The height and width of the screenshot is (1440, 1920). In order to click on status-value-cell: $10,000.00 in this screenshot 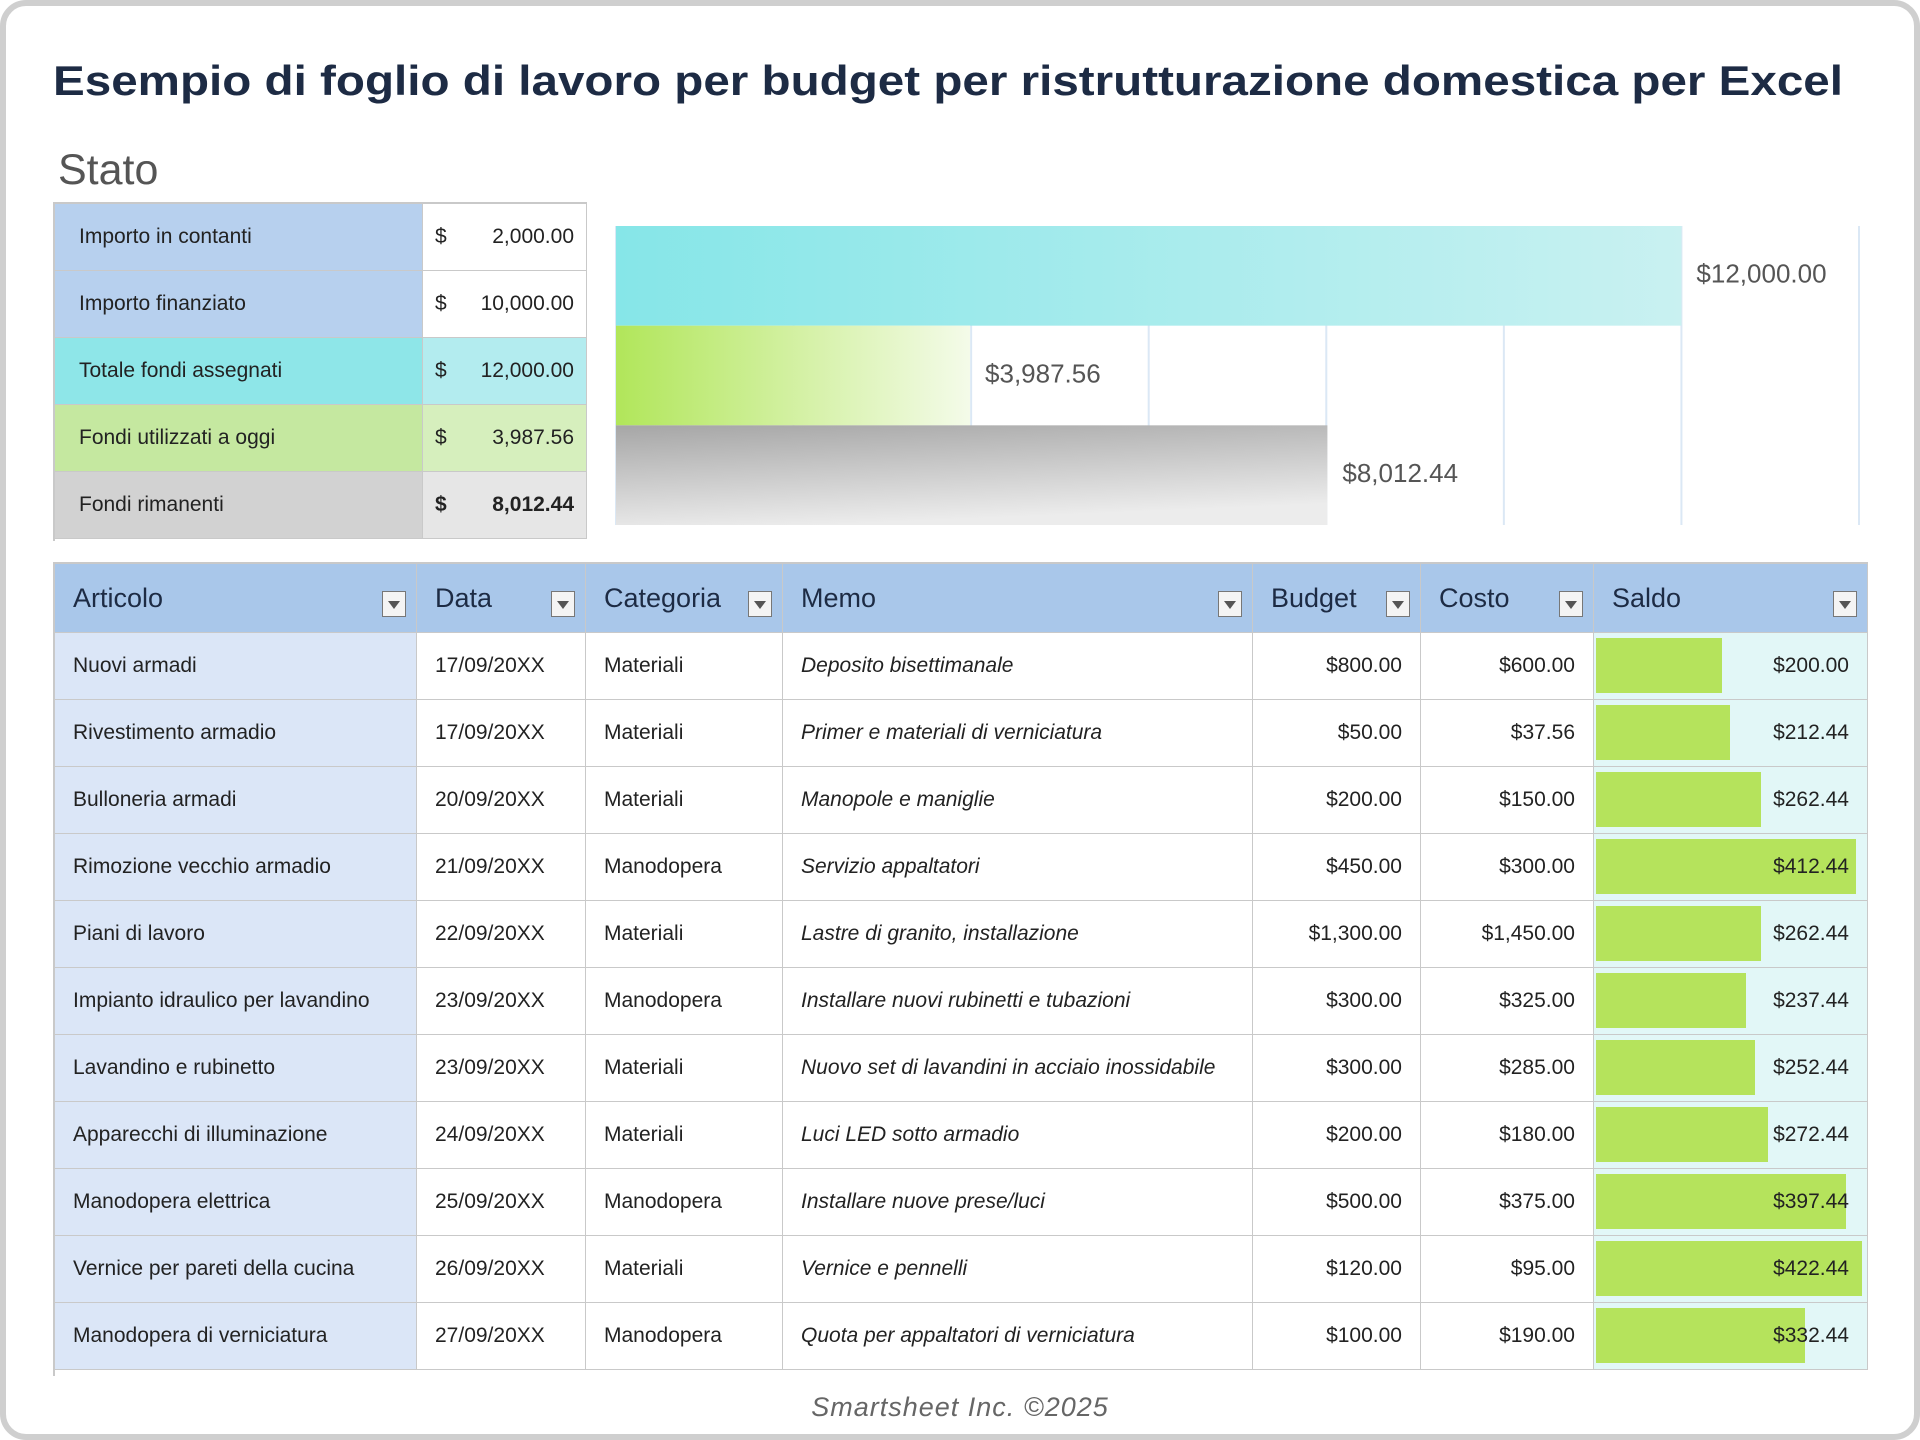, I will do `click(505, 304)`.